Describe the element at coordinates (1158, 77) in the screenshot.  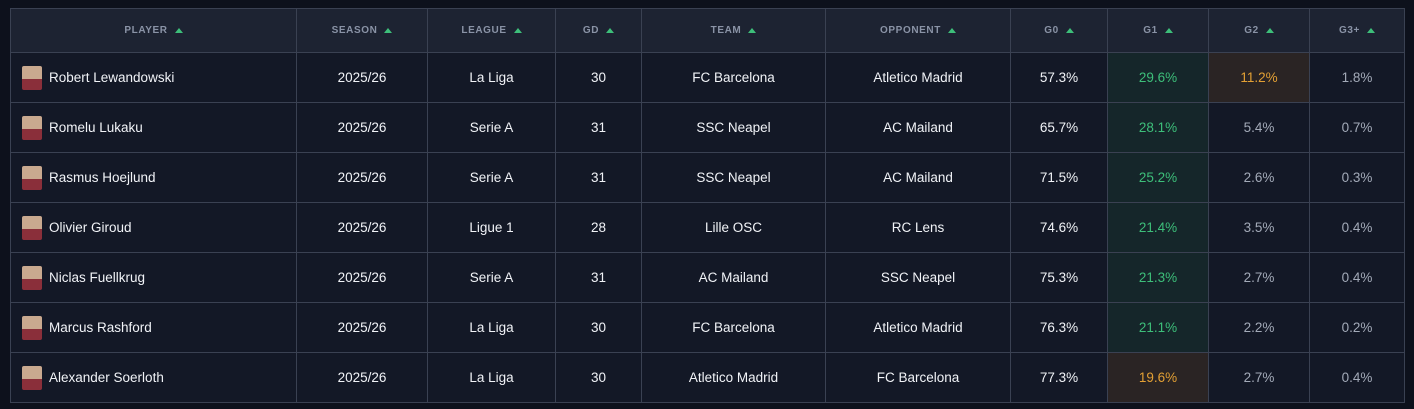
I see `table-cell: 29.6%` at that location.